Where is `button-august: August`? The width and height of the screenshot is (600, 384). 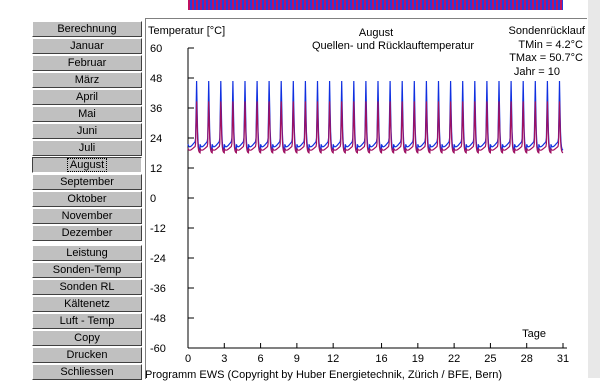
button-august: August is located at coordinates (87, 165).